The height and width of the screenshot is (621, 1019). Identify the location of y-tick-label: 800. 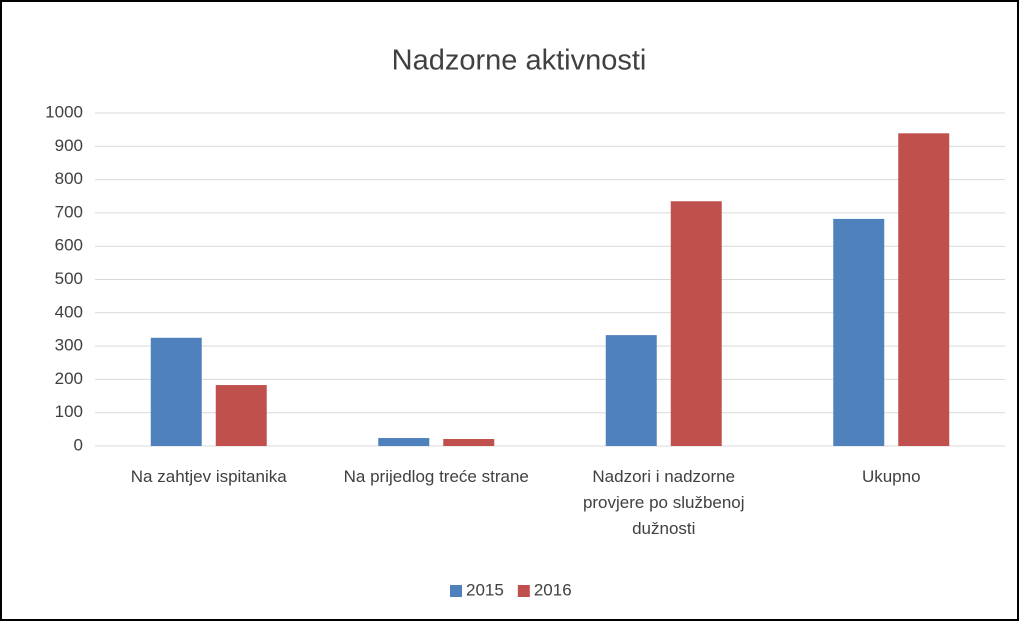
(69, 178).